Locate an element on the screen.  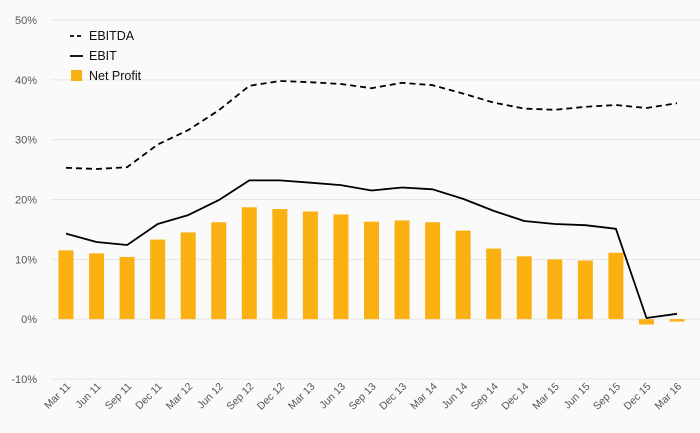
y-tick-label: 20% is located at coordinates (26, 201).